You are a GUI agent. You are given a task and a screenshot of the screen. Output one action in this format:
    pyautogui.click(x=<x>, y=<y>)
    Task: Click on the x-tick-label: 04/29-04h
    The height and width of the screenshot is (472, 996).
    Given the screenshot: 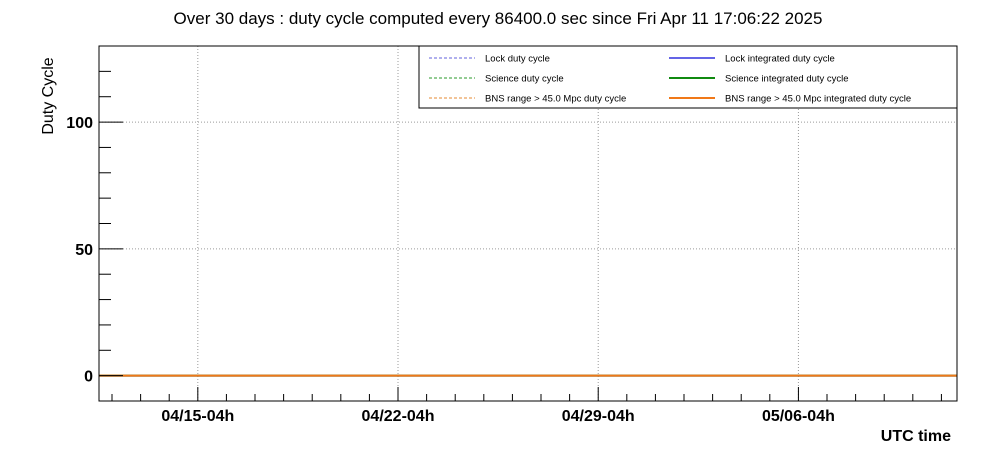 What is the action you would take?
    pyautogui.click(x=598, y=416)
    